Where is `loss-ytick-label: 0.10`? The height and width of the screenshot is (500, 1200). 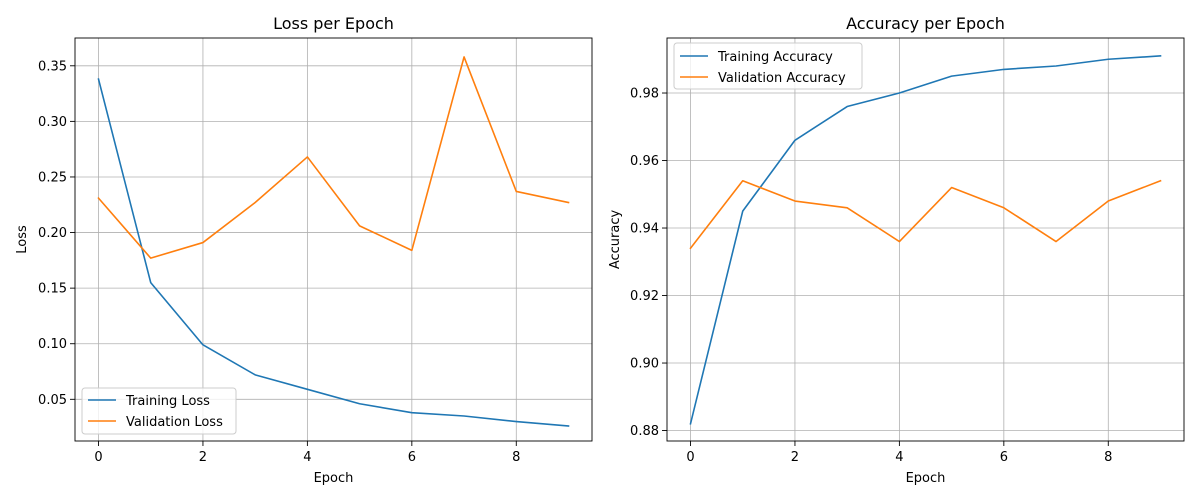 loss-ytick-label: 0.10 is located at coordinates (52, 344).